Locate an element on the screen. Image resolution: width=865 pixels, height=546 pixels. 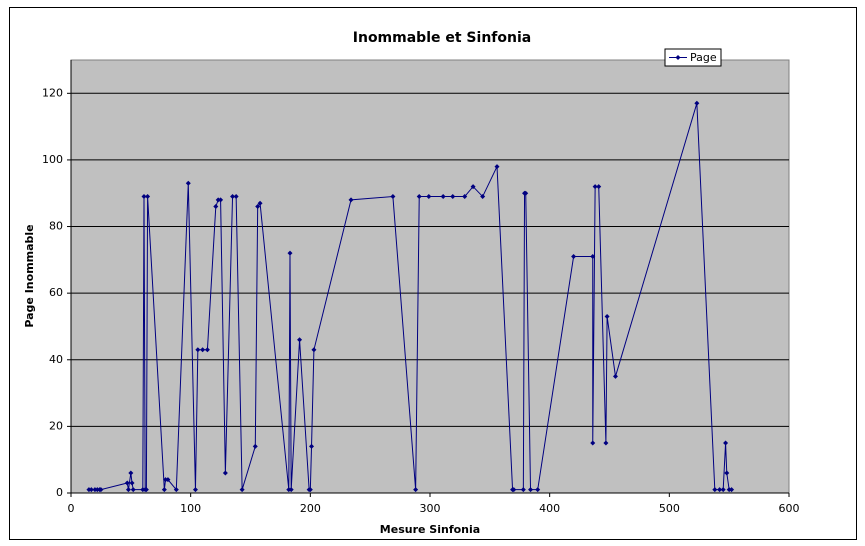
y-tick-label: 80 is located at coordinates (56, 226).